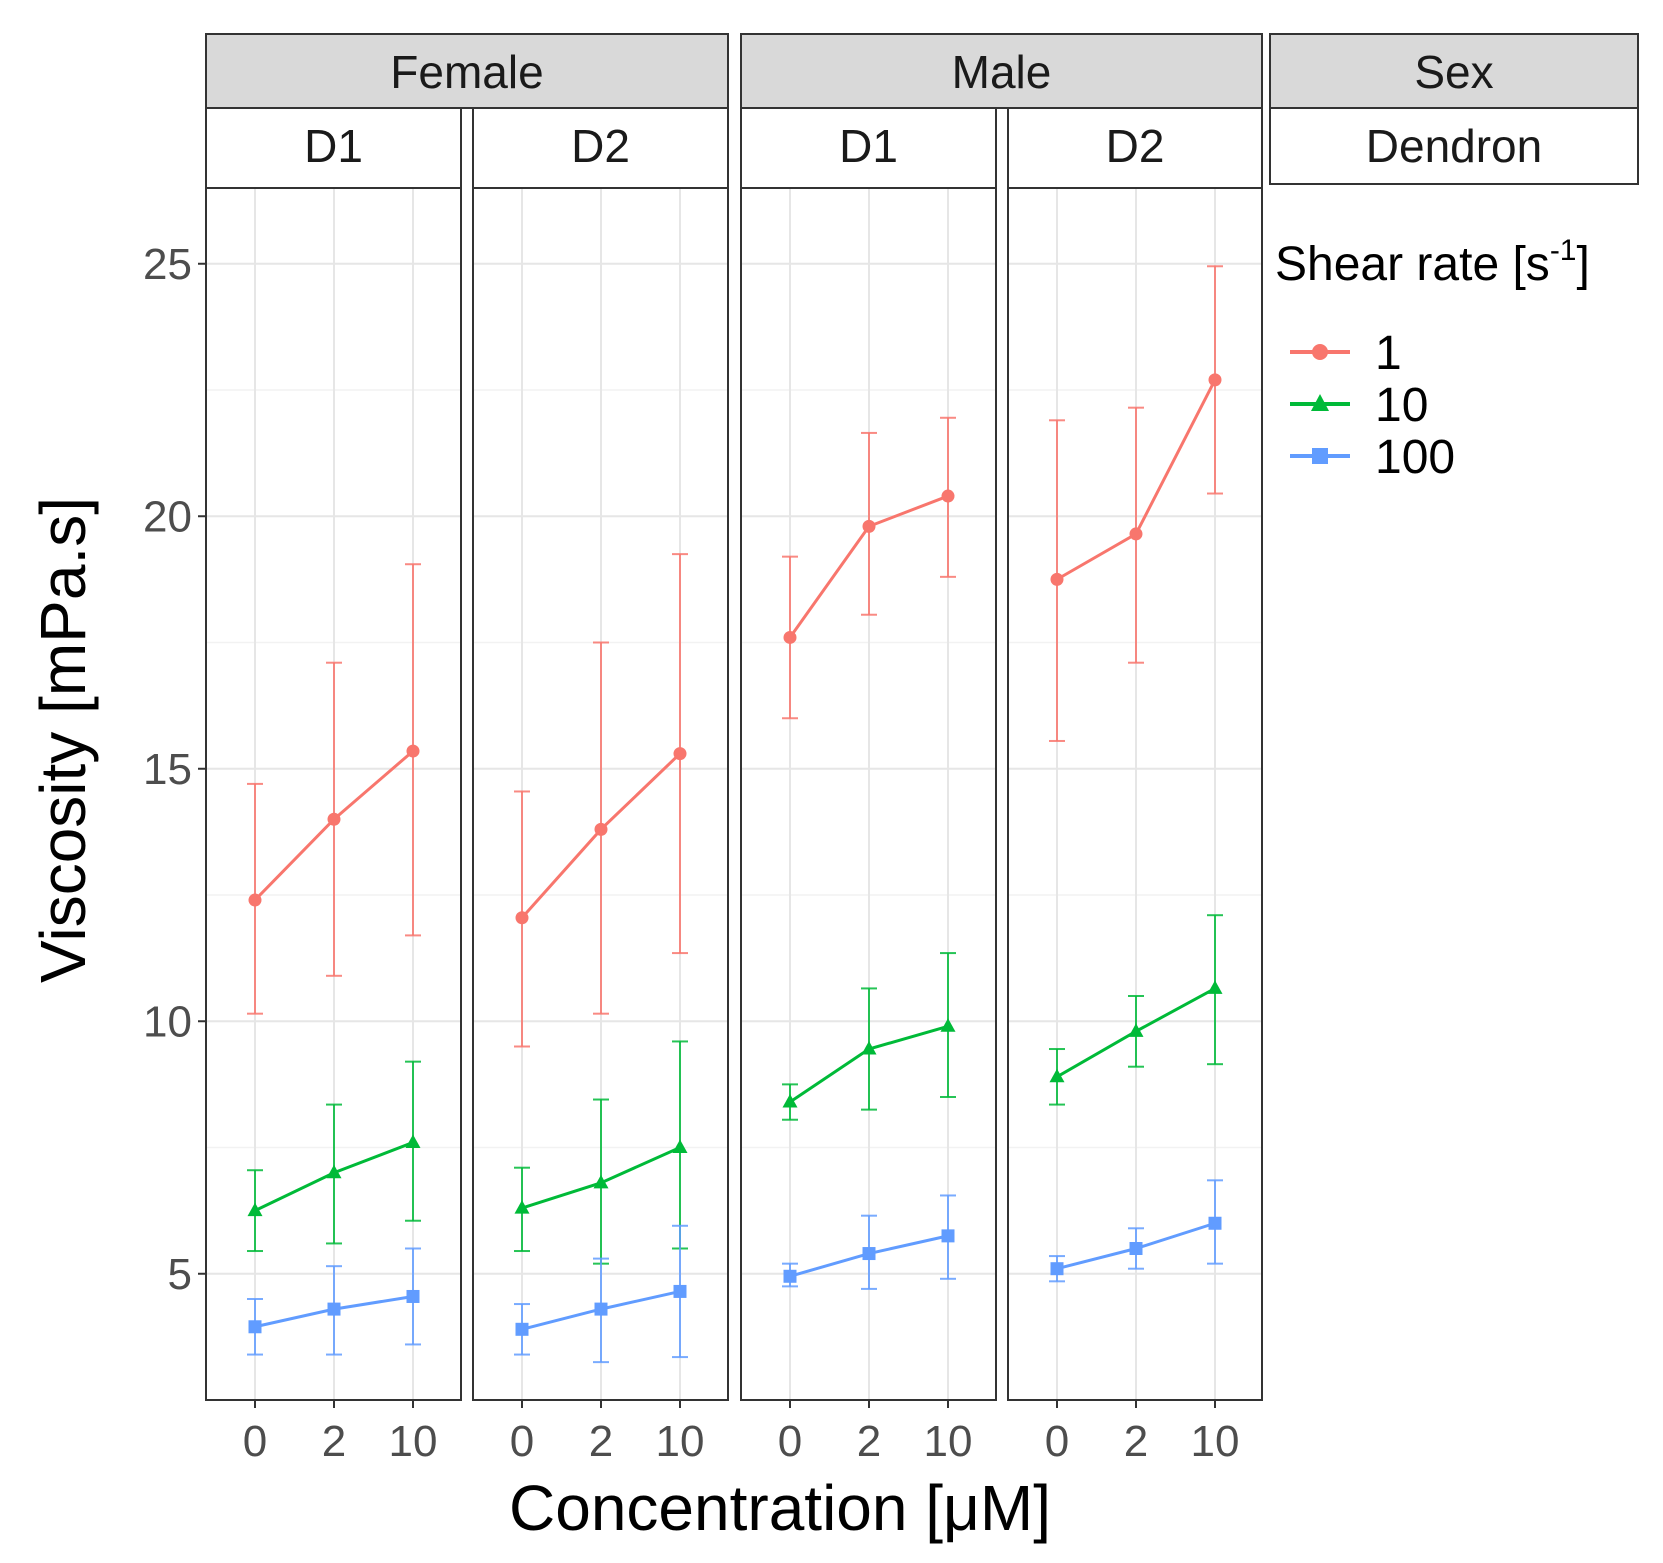  I want to click on legend-title-main: Shear rate [s, so click(1412, 264).